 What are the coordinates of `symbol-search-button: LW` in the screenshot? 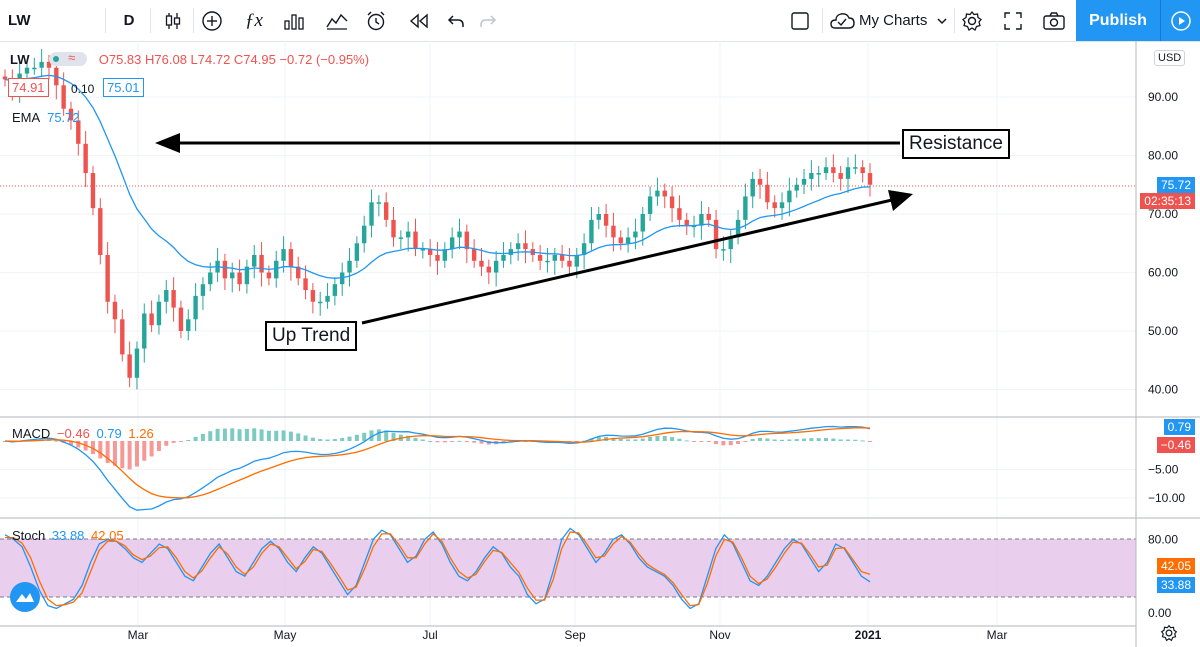 It's located at (33, 20).